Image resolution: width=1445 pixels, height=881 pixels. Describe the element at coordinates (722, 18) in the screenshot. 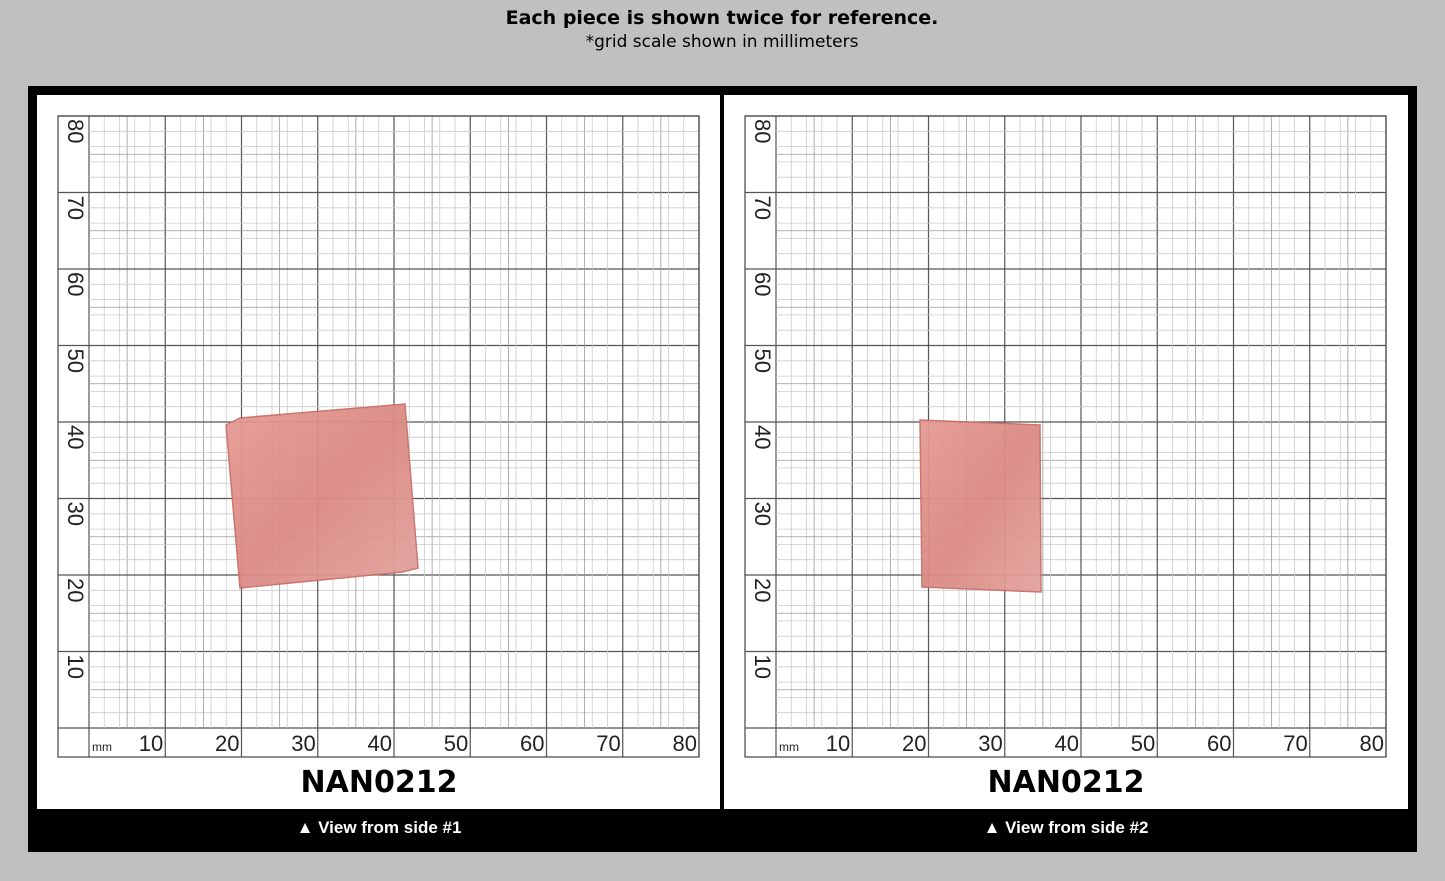

I see `title: Each piece is shown twice for reference.` at that location.